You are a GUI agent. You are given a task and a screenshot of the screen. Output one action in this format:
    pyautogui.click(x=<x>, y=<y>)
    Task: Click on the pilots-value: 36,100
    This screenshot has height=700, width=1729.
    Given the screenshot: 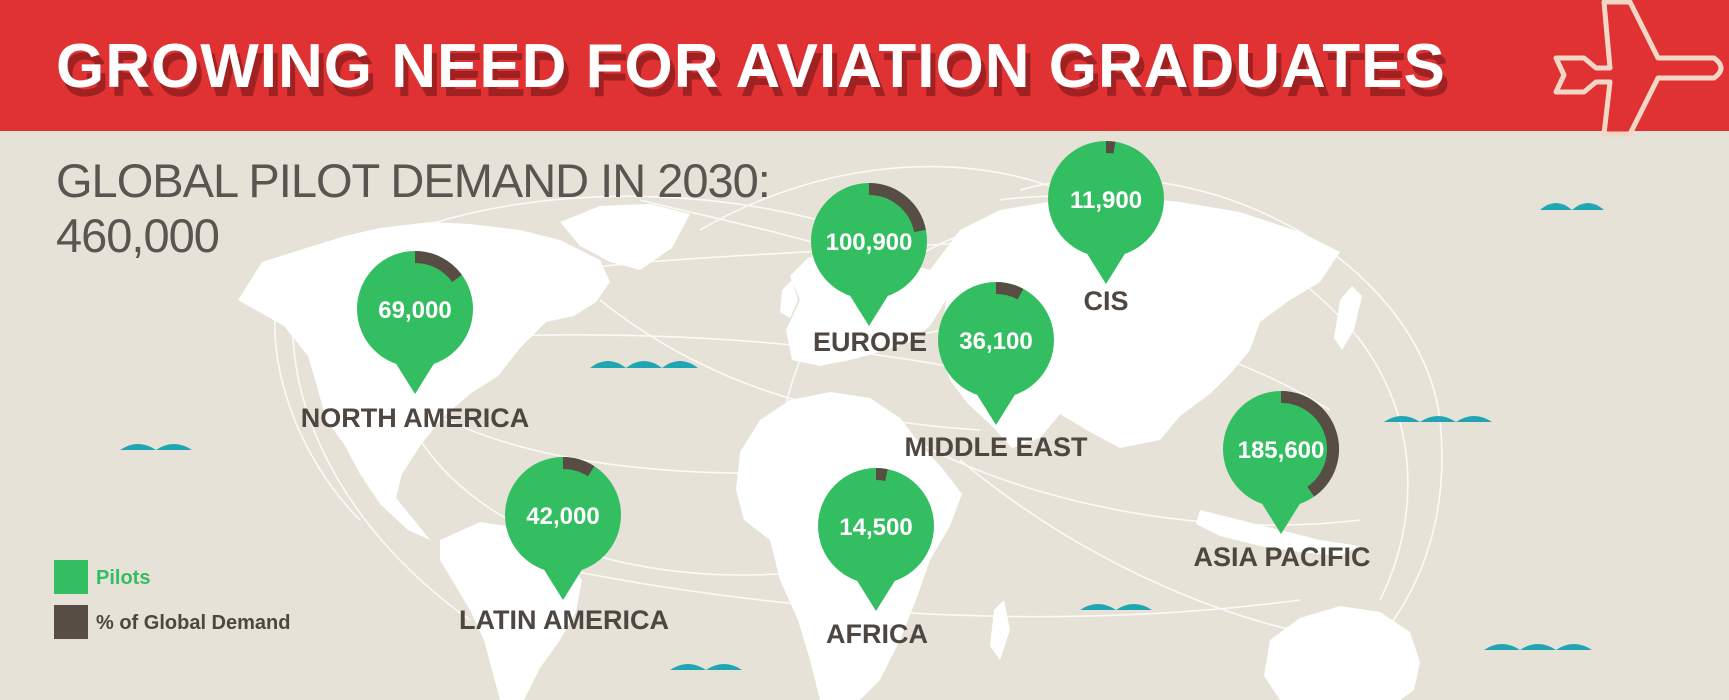 What is the action you would take?
    pyautogui.click(x=995, y=341)
    